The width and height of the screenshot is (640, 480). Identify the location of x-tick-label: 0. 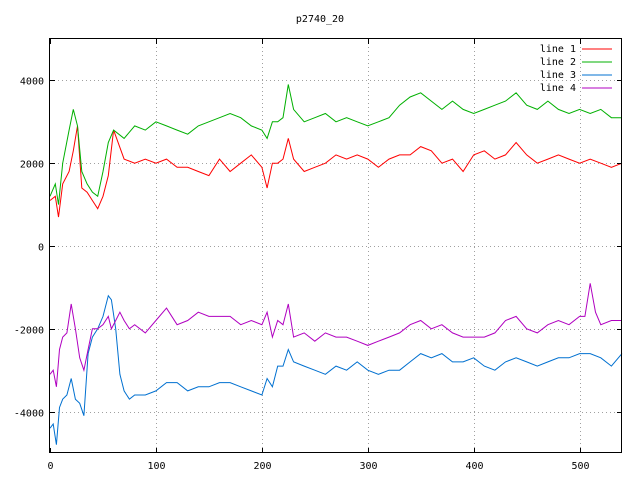
(50, 466).